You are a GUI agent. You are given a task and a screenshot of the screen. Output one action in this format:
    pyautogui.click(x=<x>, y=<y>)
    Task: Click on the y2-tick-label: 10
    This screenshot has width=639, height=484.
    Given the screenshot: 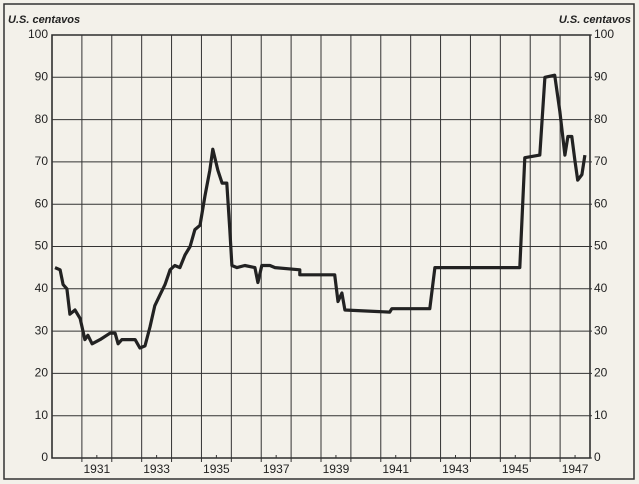 What is the action you would take?
    pyautogui.click(x=601, y=415)
    